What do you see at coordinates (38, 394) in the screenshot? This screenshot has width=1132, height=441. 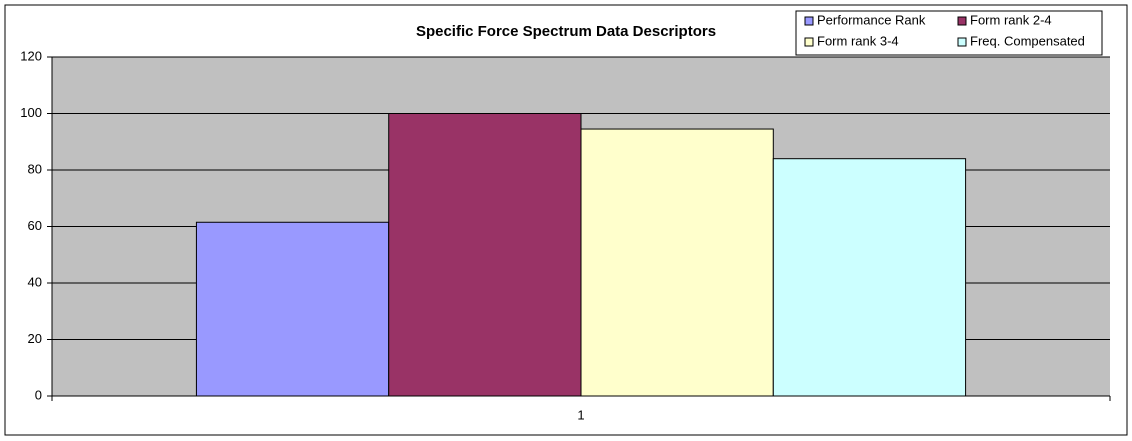 I see `y-tick-label: 0` at bounding box center [38, 394].